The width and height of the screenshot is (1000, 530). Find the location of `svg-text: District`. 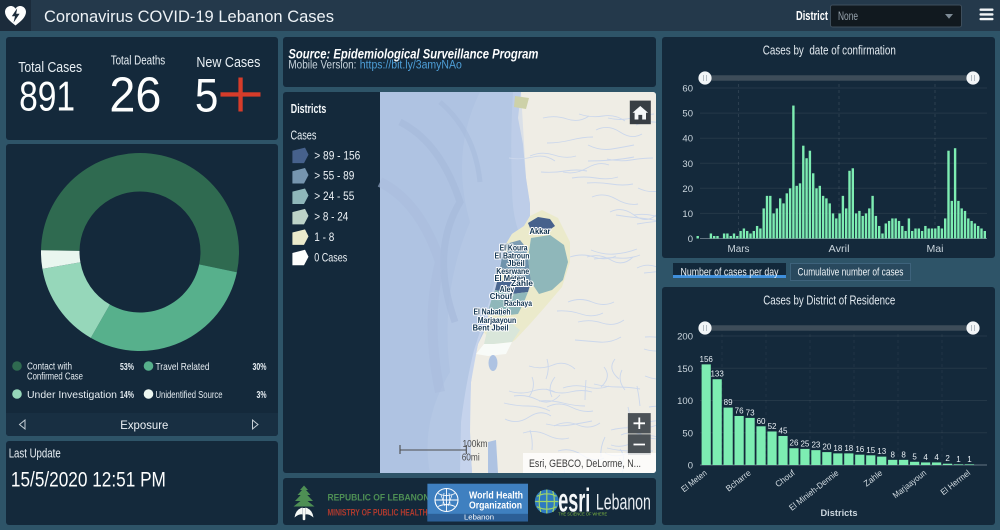

svg-text: District is located at coordinates (812, 16).